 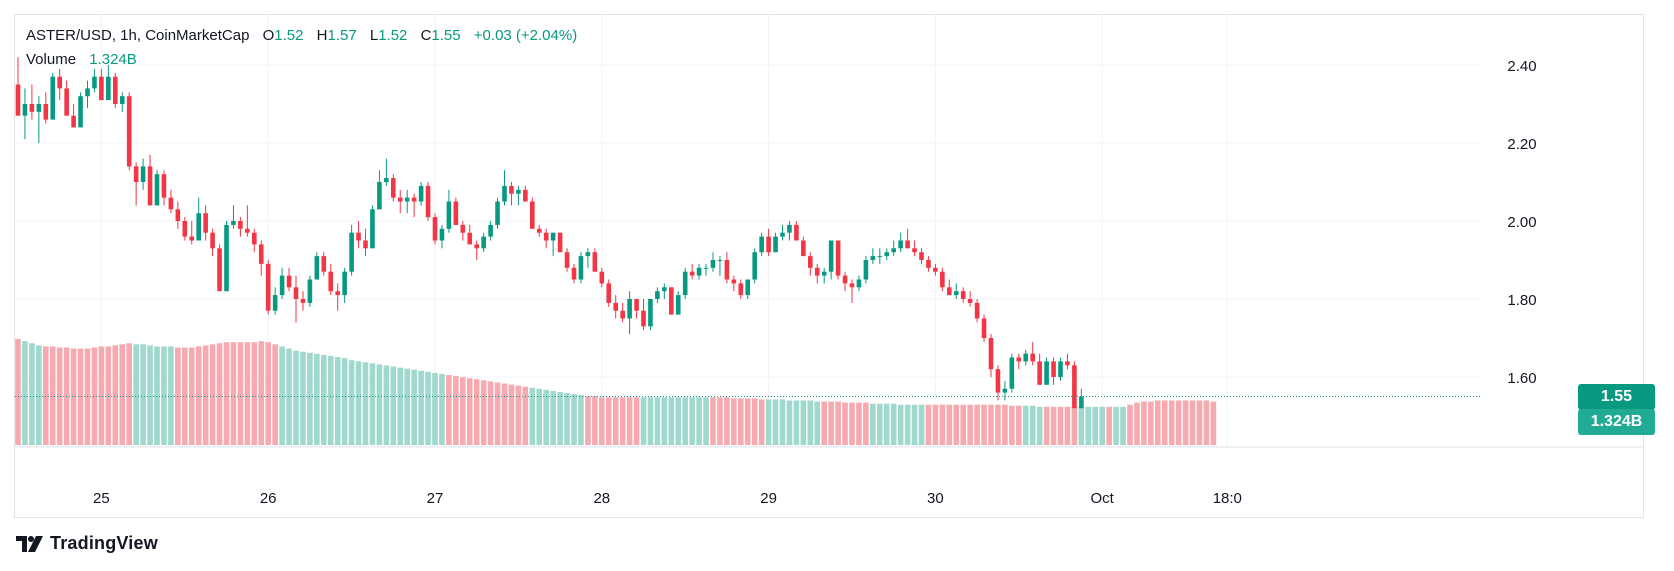 I want to click on volume-label: Volume, so click(x=51, y=59).